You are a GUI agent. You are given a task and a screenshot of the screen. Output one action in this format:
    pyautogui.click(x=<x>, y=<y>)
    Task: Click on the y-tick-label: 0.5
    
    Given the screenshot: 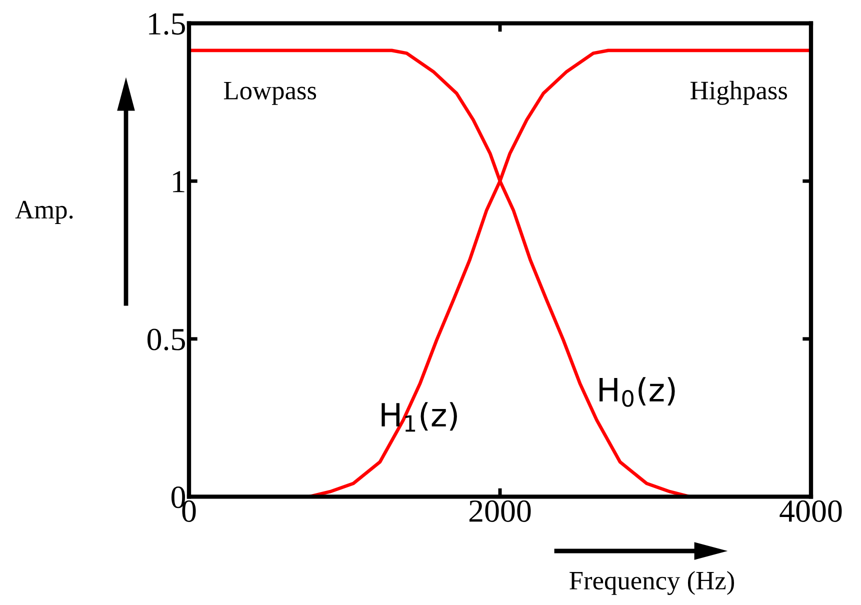 What is the action you would take?
    pyautogui.click(x=166, y=339)
    